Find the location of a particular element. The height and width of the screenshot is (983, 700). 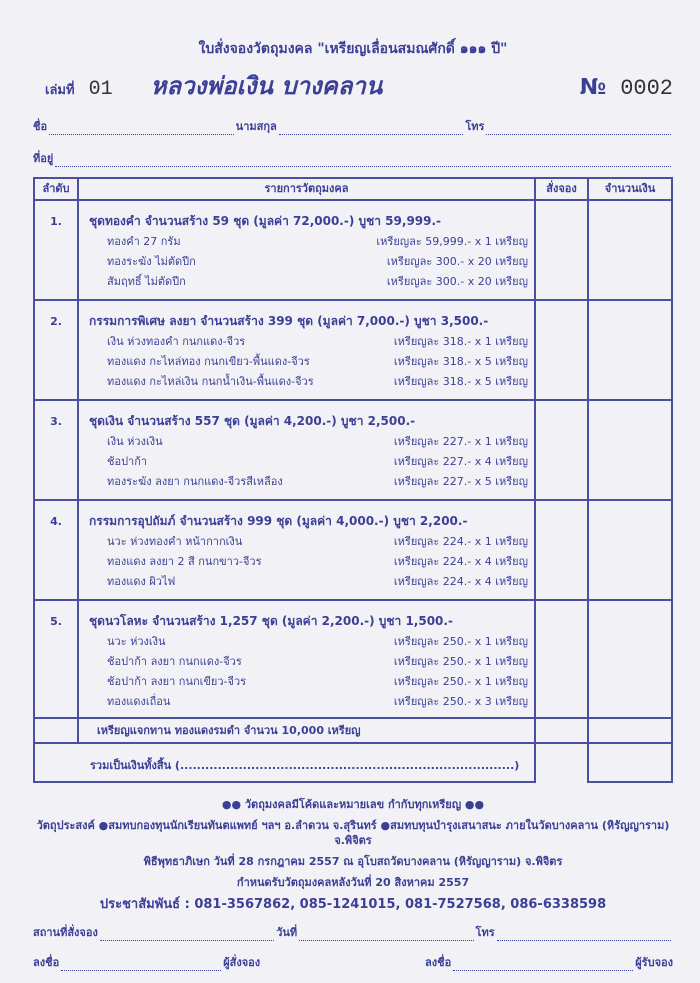

address-label: ที่อยู่ is located at coordinates (43, 158).